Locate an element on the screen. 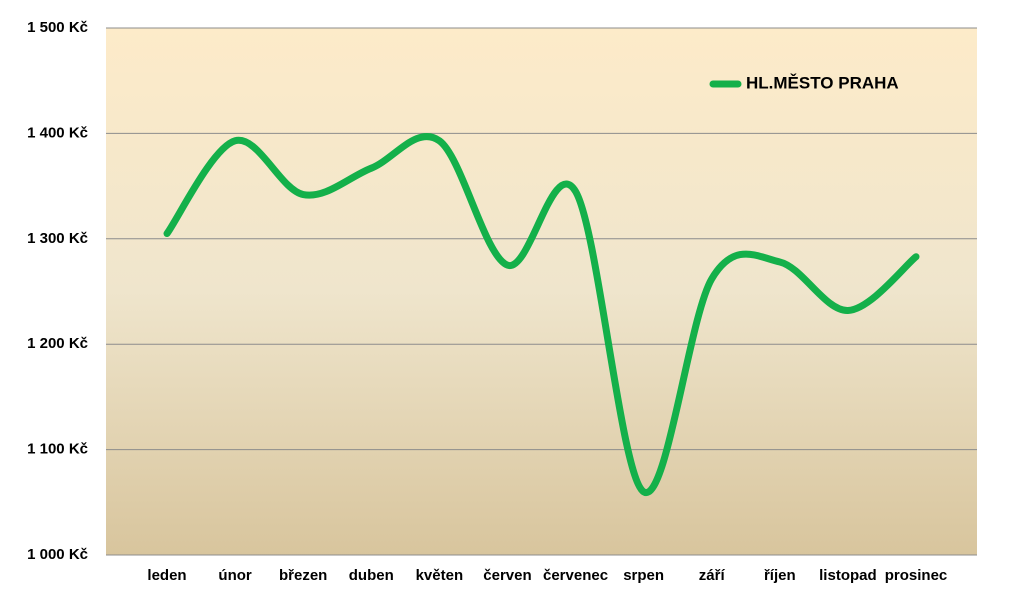 This screenshot has height=602, width=1024. y-tick-label: 1 400 Kč is located at coordinates (57, 132).